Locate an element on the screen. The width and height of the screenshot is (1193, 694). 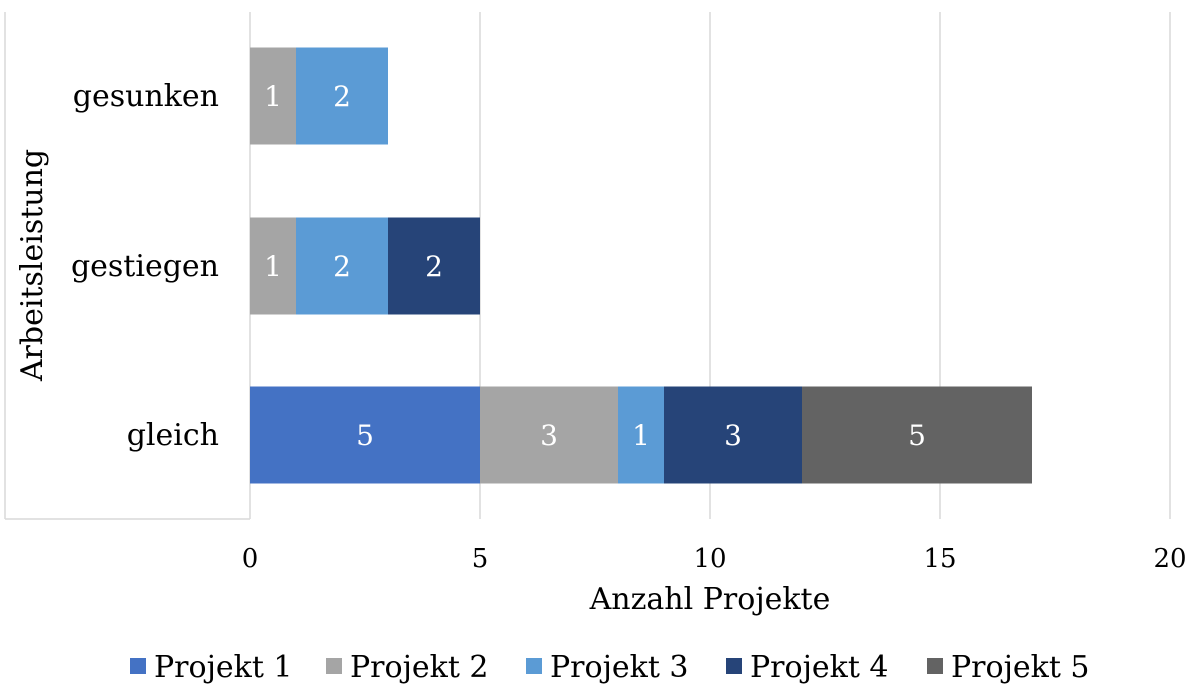
category-label-gestiegen: gestiegen is located at coordinates (145, 266).